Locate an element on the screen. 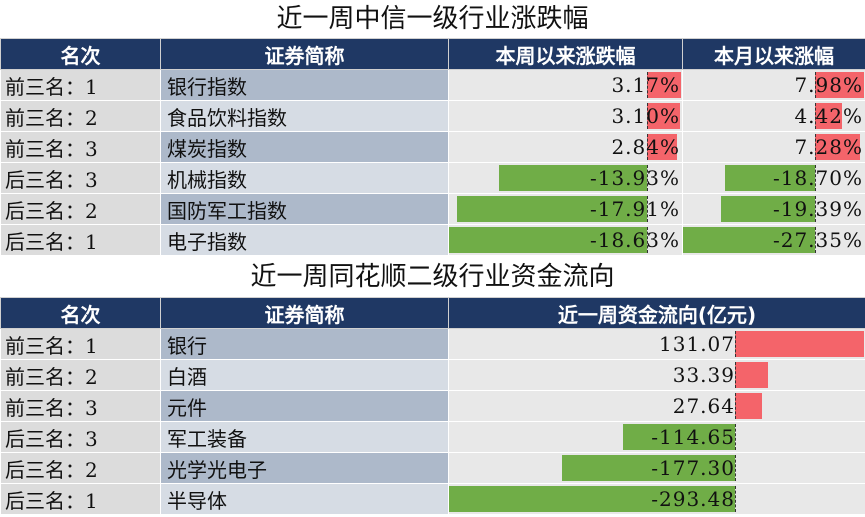 The image size is (865, 517). month-change-cell: -18.70% is located at coordinates (773, 178).